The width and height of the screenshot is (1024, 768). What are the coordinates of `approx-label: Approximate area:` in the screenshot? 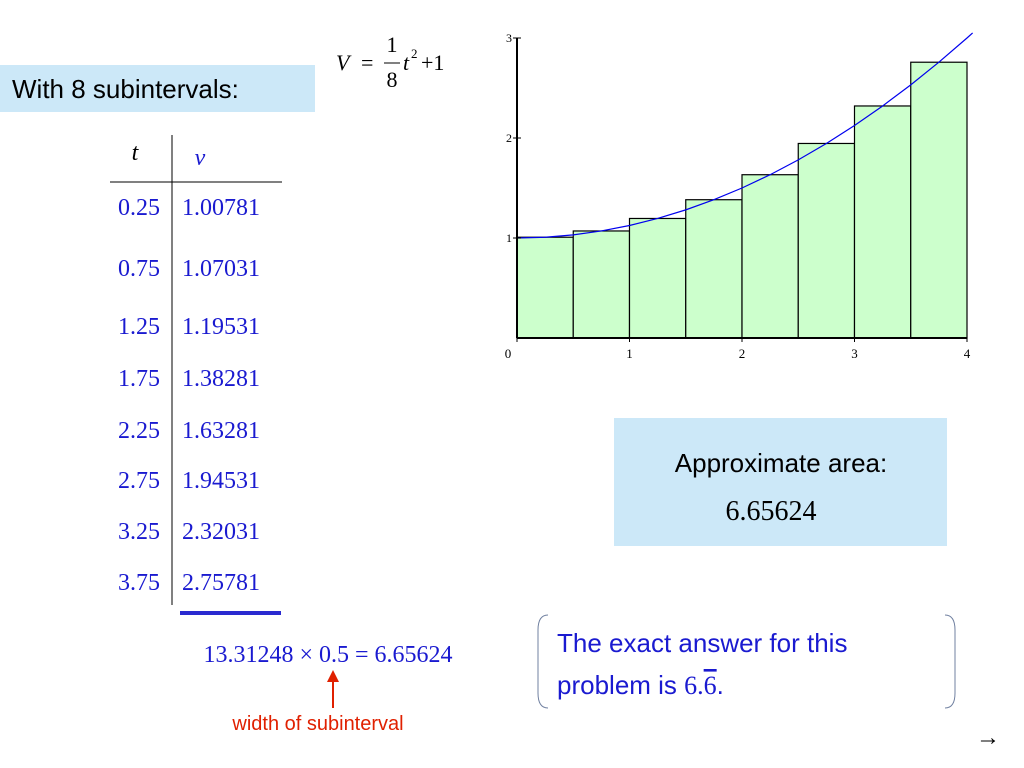 It's located at (781, 463).